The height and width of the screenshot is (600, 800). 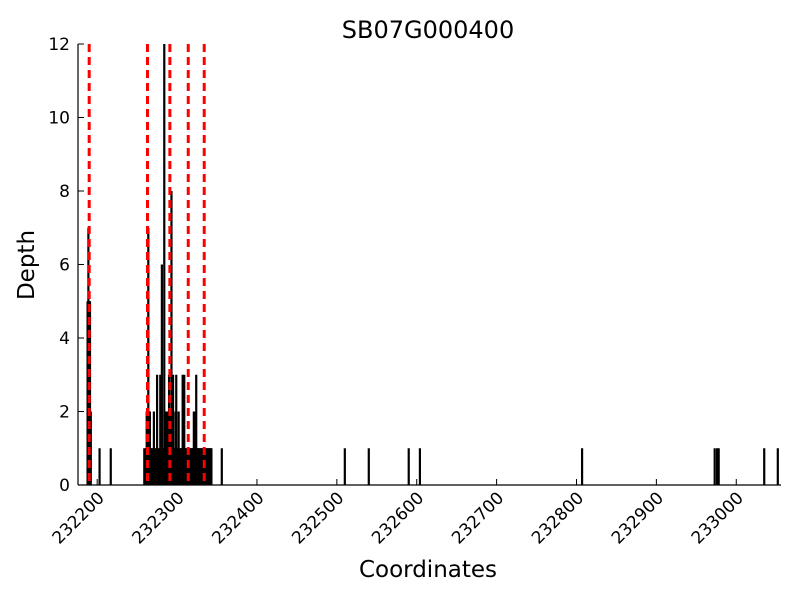 I want to click on reference-lines-layer, so click(x=146, y=264).